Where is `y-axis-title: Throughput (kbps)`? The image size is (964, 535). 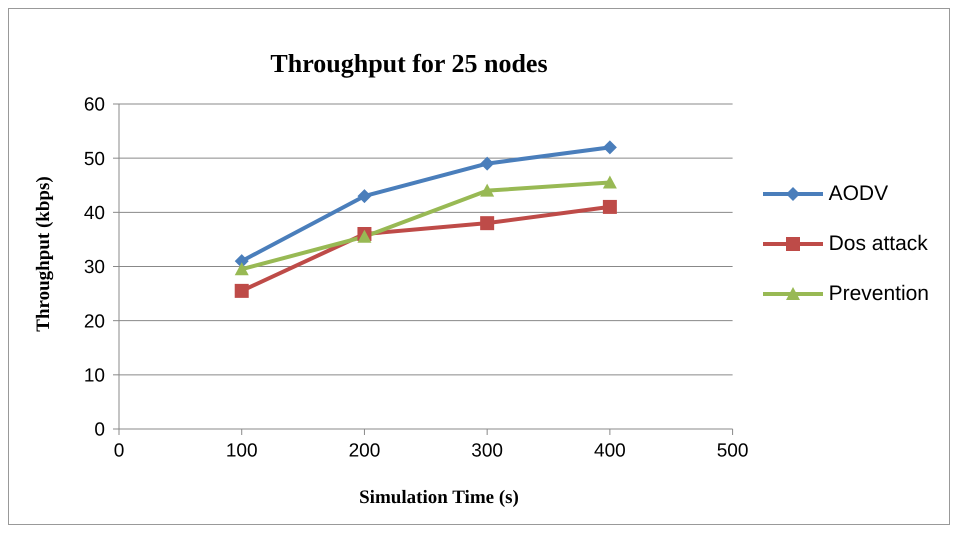 y-axis-title: Throughput (kbps) is located at coordinates (44, 254).